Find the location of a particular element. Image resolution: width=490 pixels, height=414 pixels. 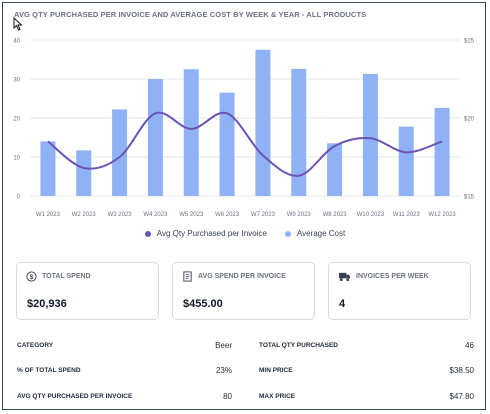

legend-bar-label: Average Cost is located at coordinates (321, 233).